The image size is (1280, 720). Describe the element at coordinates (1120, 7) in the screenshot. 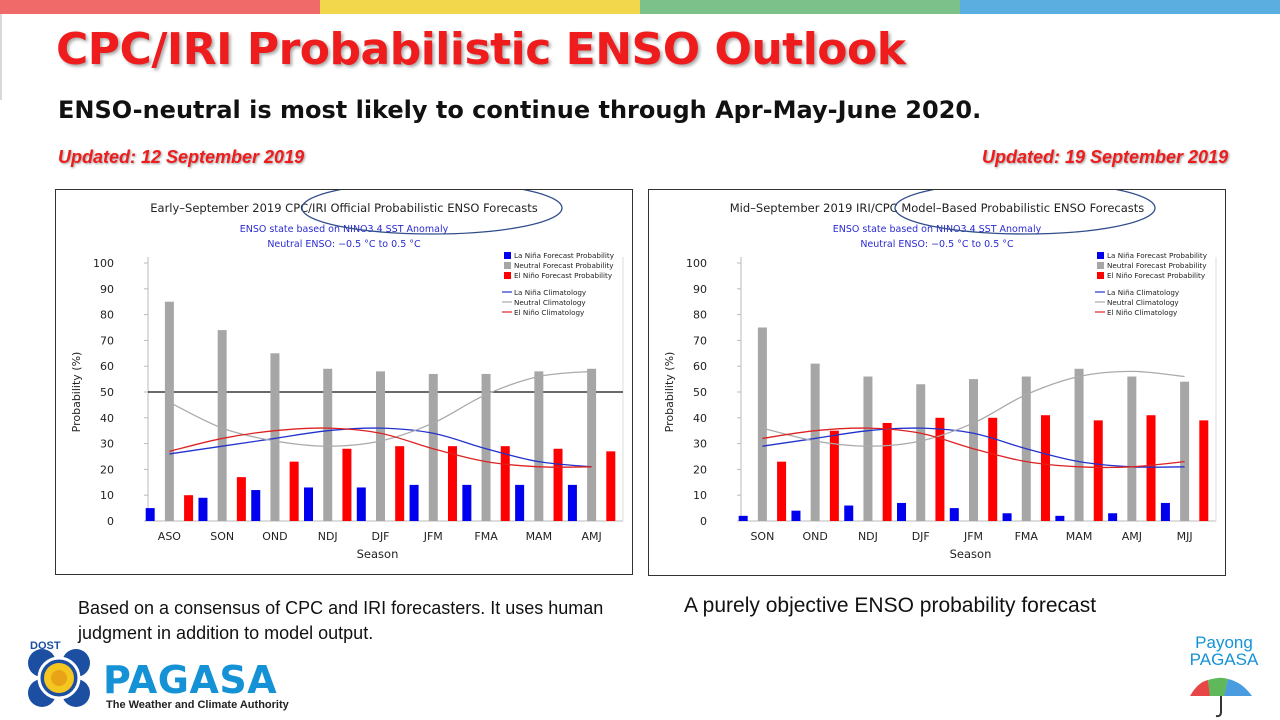

I see `color-strip-blue` at that location.